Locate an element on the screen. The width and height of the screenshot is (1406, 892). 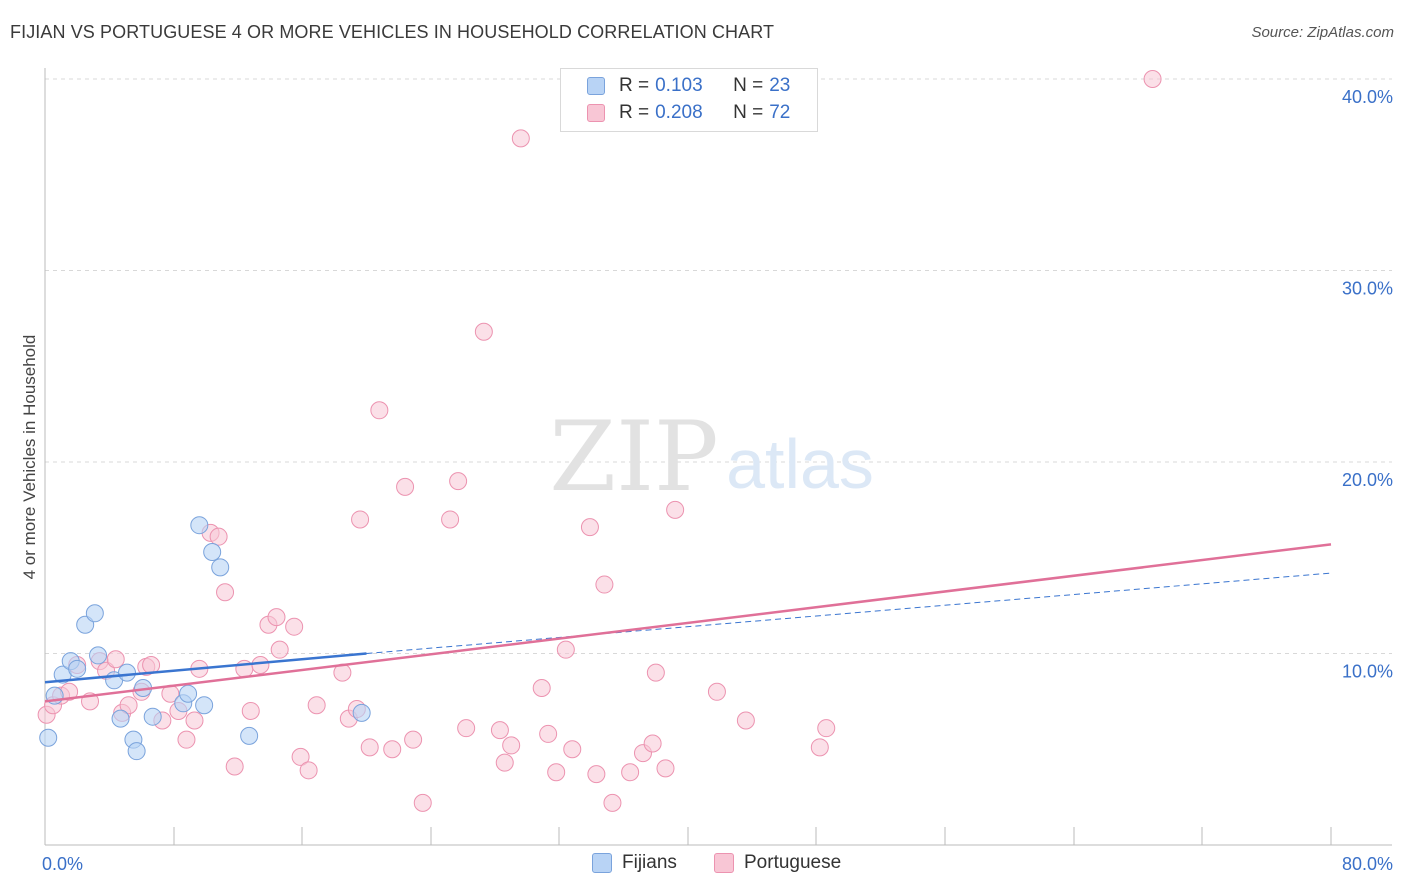
watermark-zip: ZIP is located at coordinates (633, 457).